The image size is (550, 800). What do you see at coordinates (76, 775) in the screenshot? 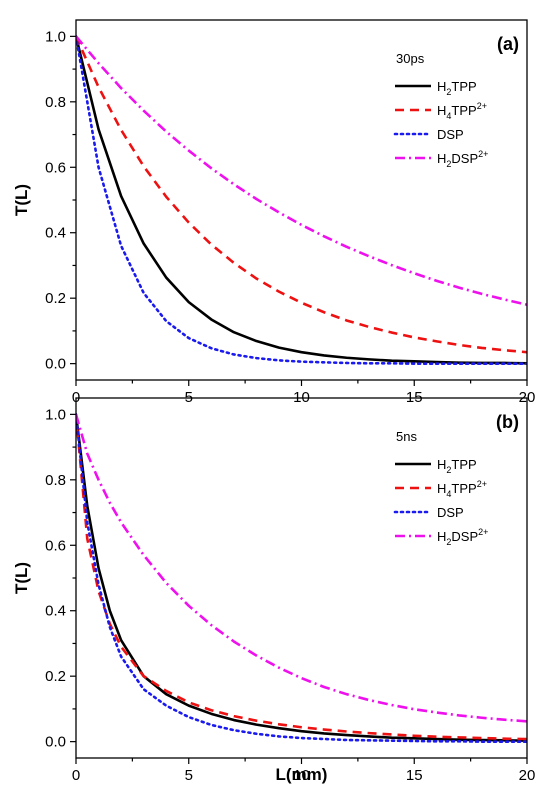
I see `x-tick-label: 0` at bounding box center [76, 775].